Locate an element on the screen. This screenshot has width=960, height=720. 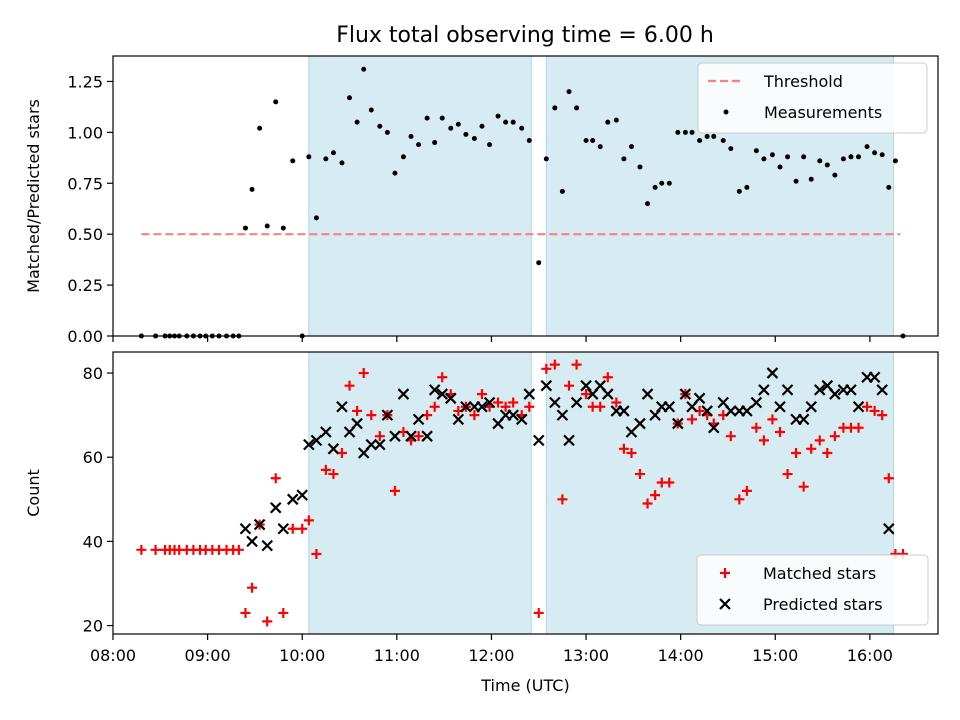
y-tick-label: 60 is located at coordinates (93, 457).